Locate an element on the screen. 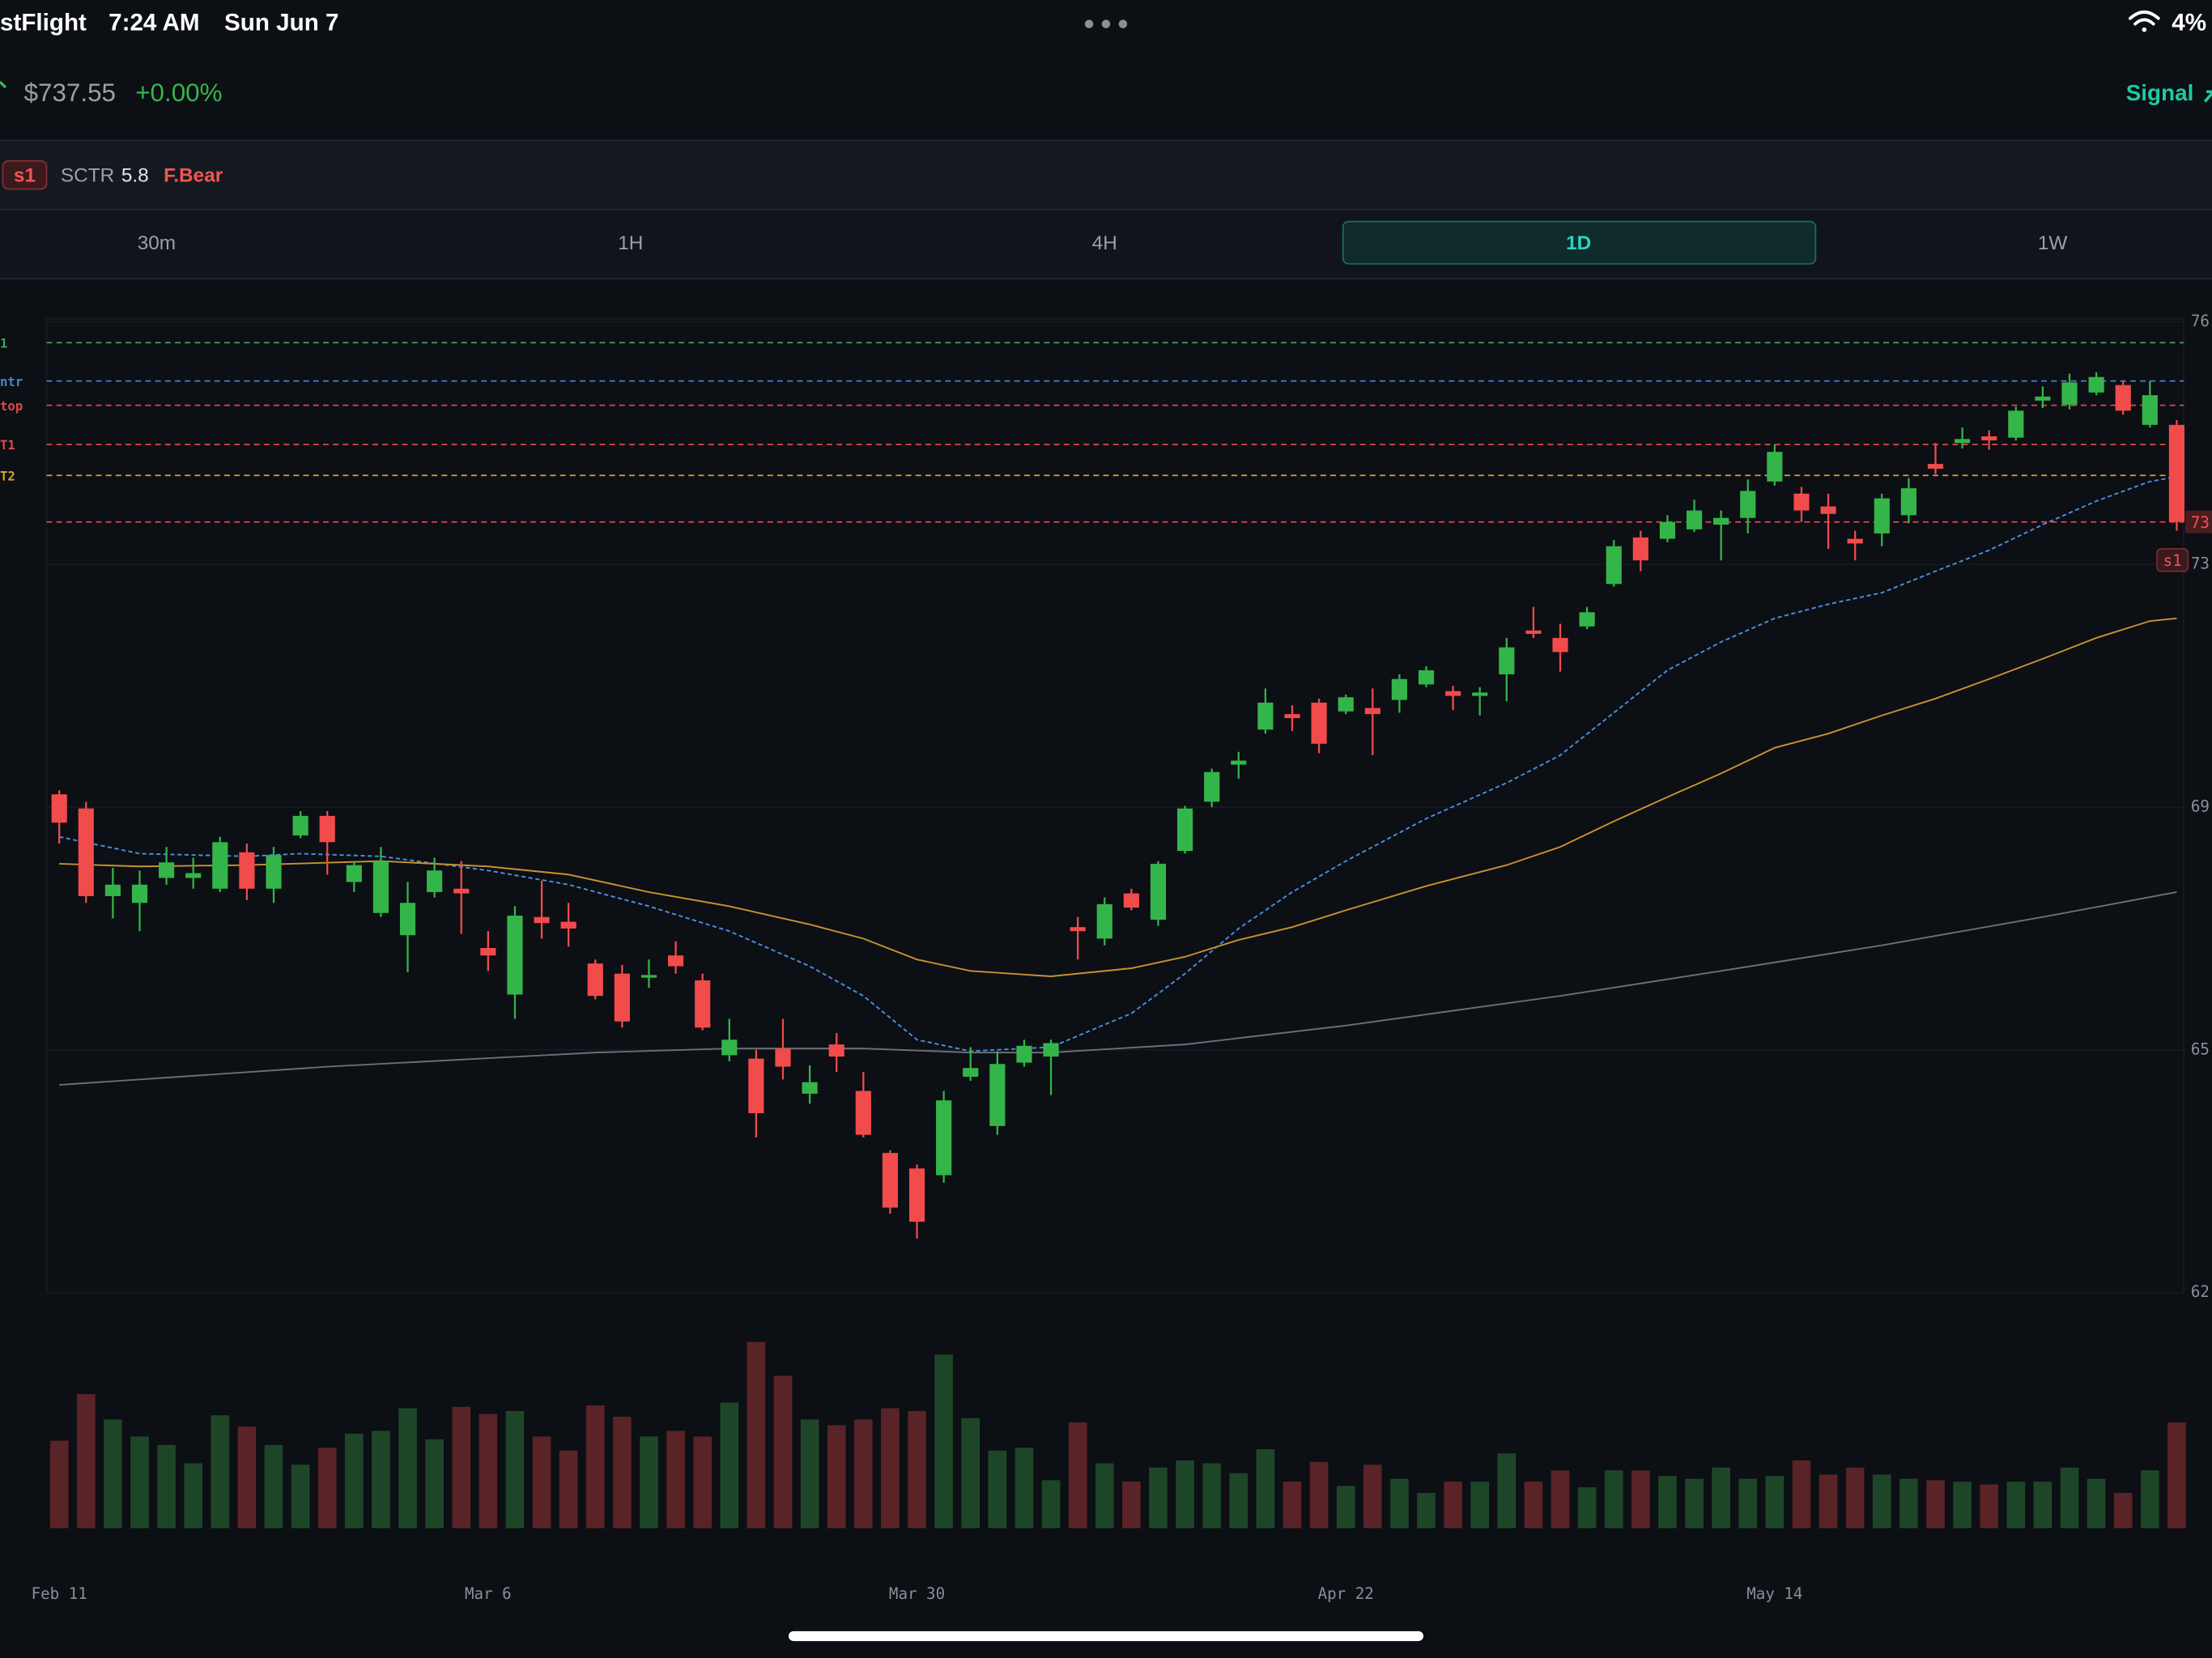 The width and height of the screenshot is (2212, 1658). battery: 4% is located at coordinates (2189, 22).